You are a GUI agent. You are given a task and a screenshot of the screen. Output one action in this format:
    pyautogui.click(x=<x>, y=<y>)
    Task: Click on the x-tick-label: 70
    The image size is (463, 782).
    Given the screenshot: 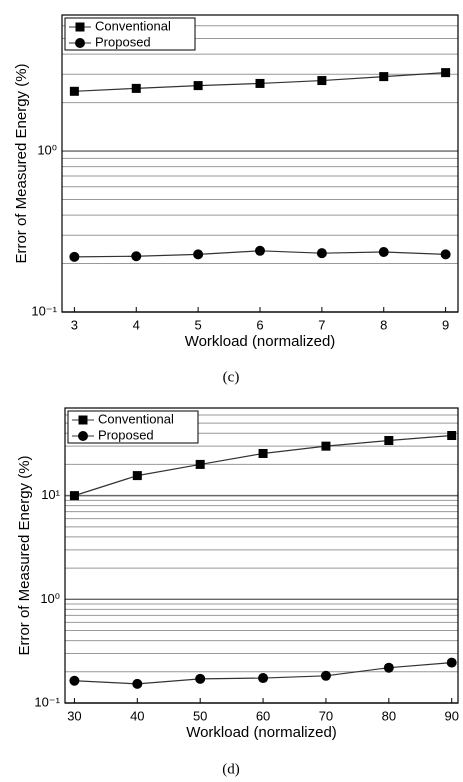 What is the action you would take?
    pyautogui.click(x=326, y=715)
    